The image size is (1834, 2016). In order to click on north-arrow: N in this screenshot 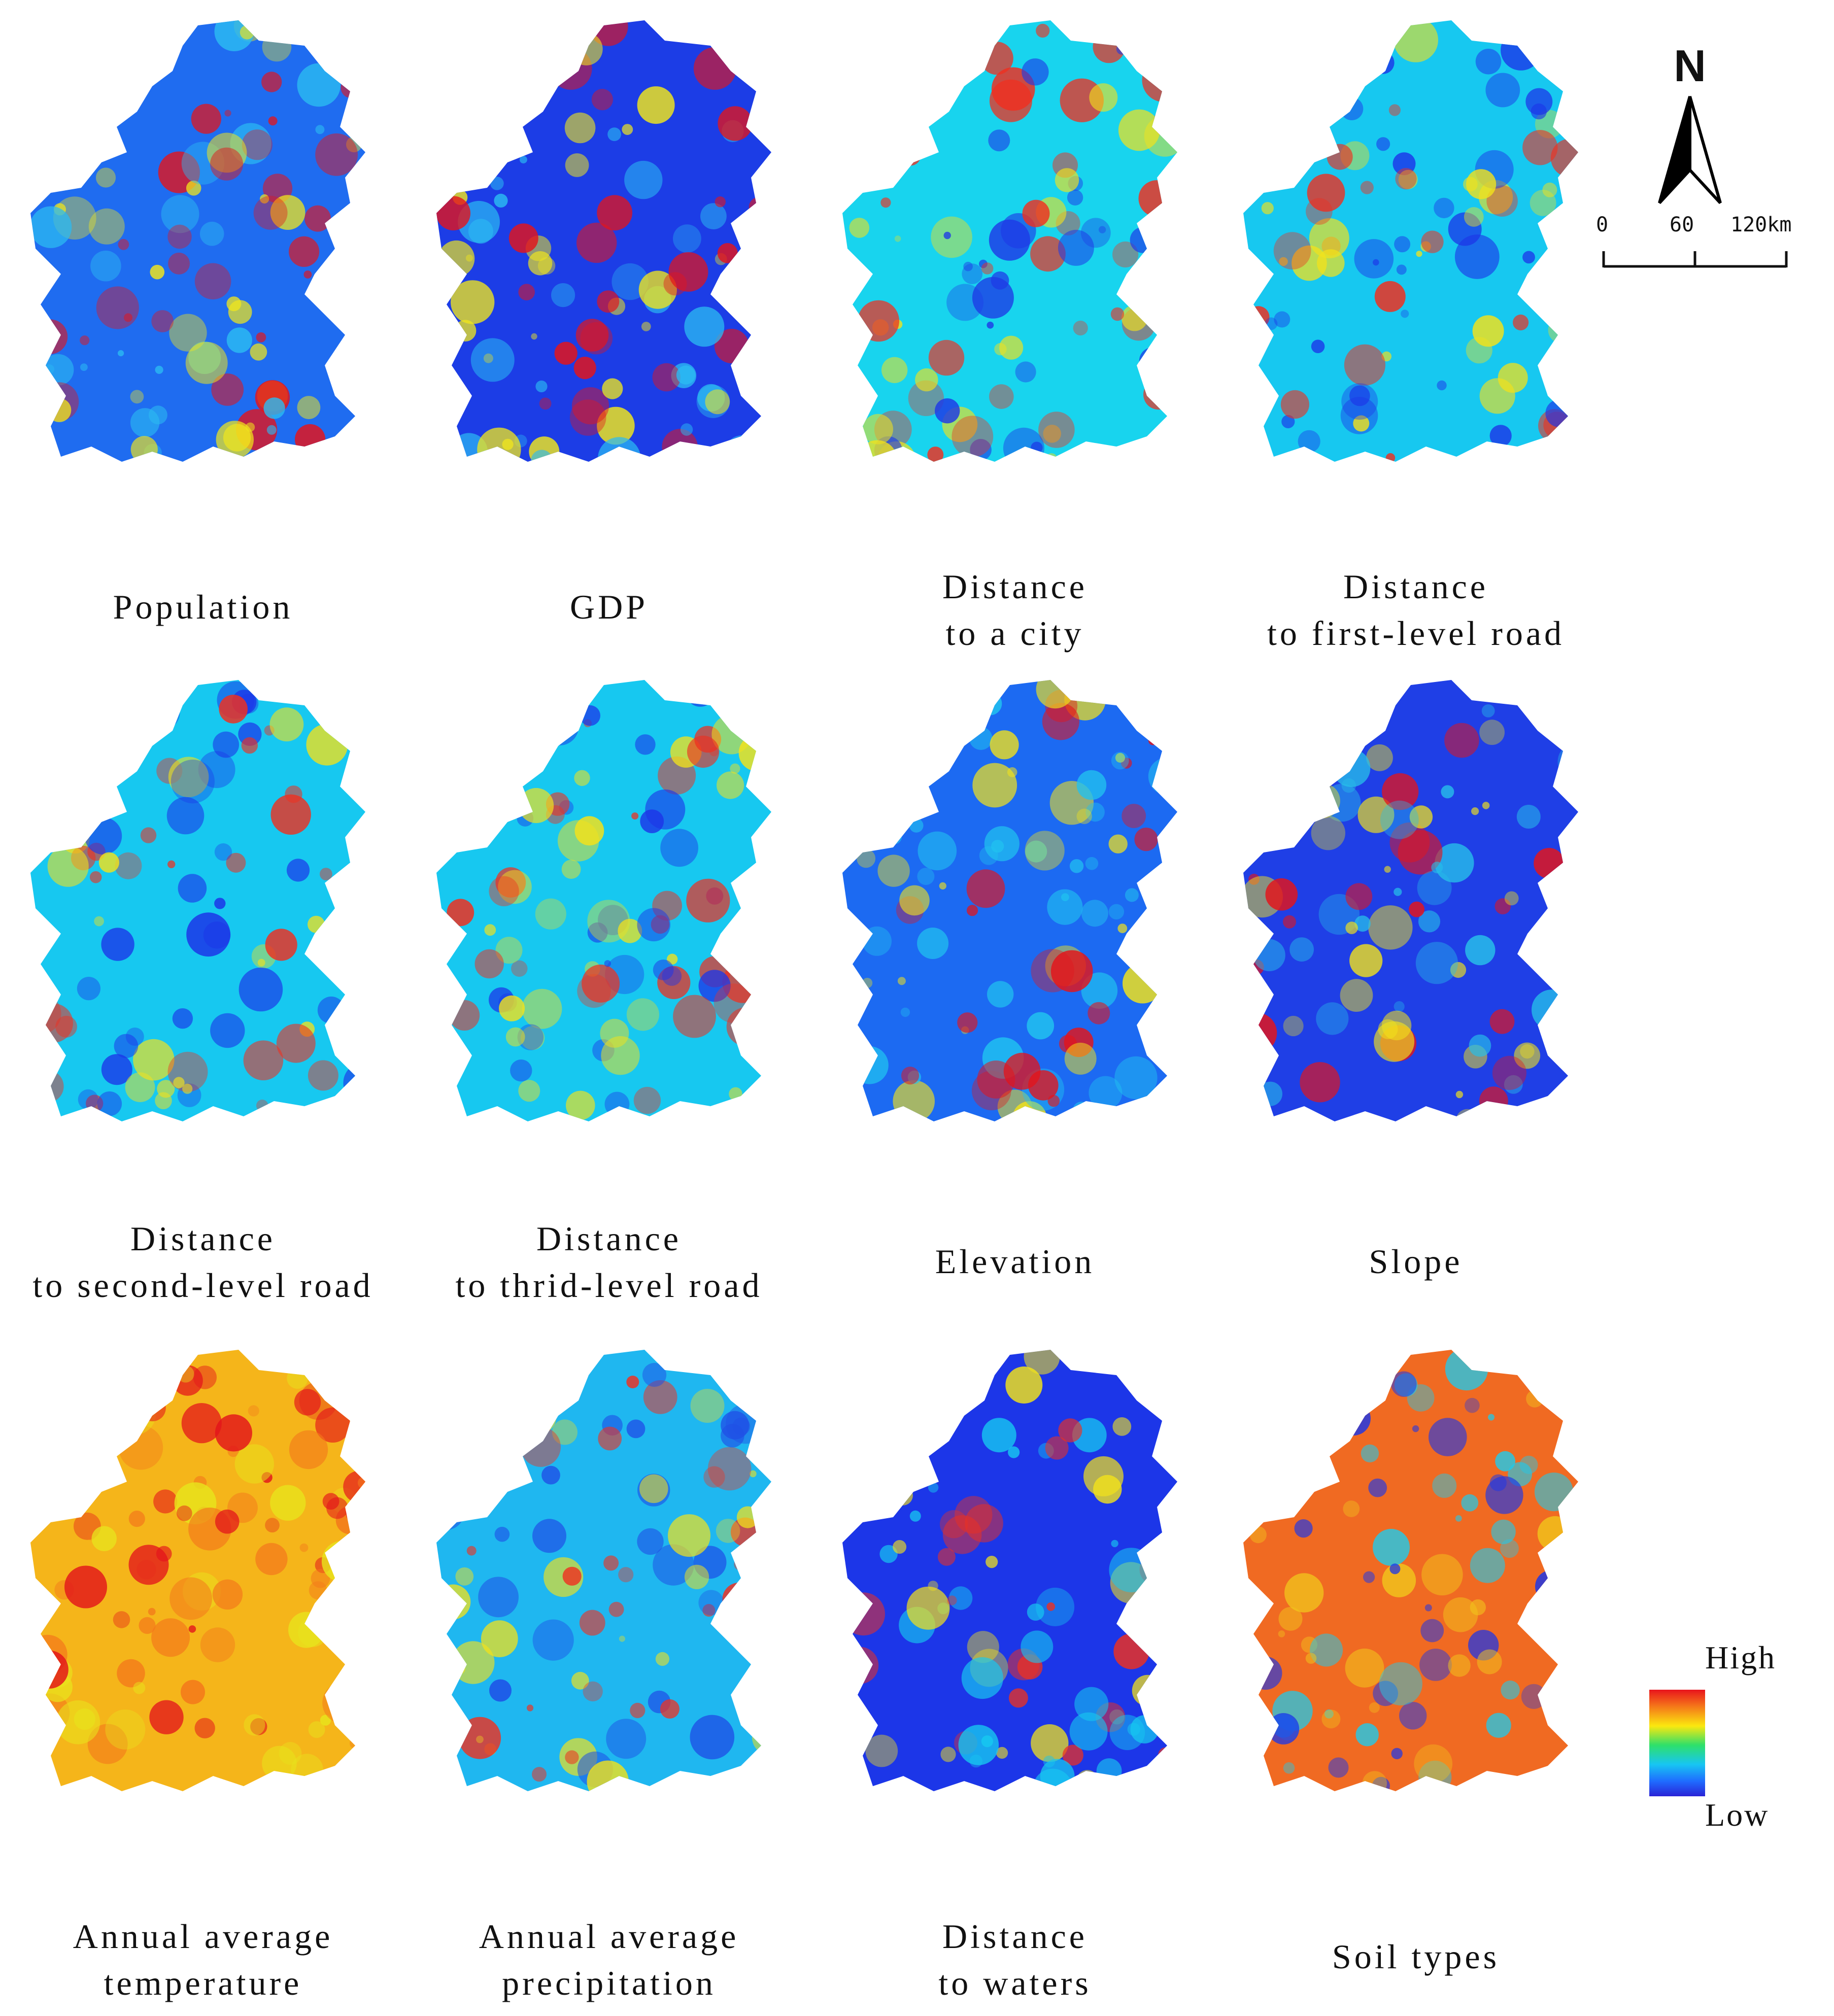, I will do `click(1690, 124)`.